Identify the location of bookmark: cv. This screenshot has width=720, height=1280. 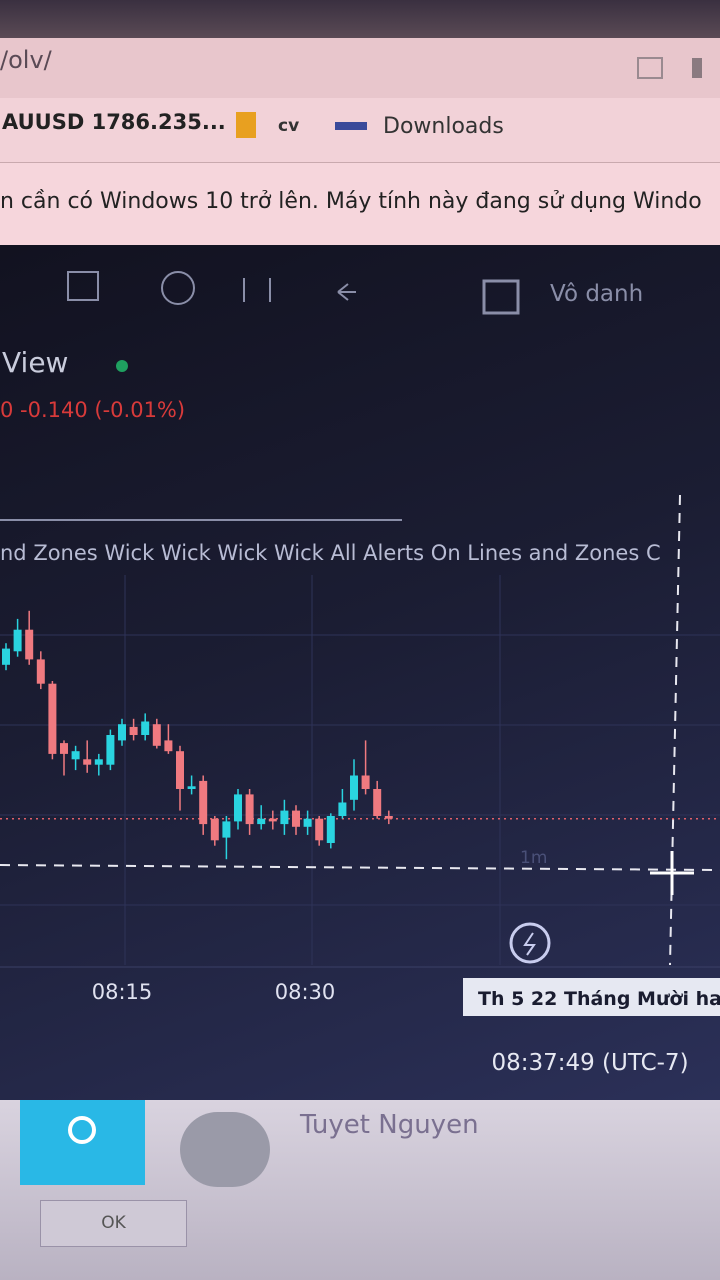
(289, 126).